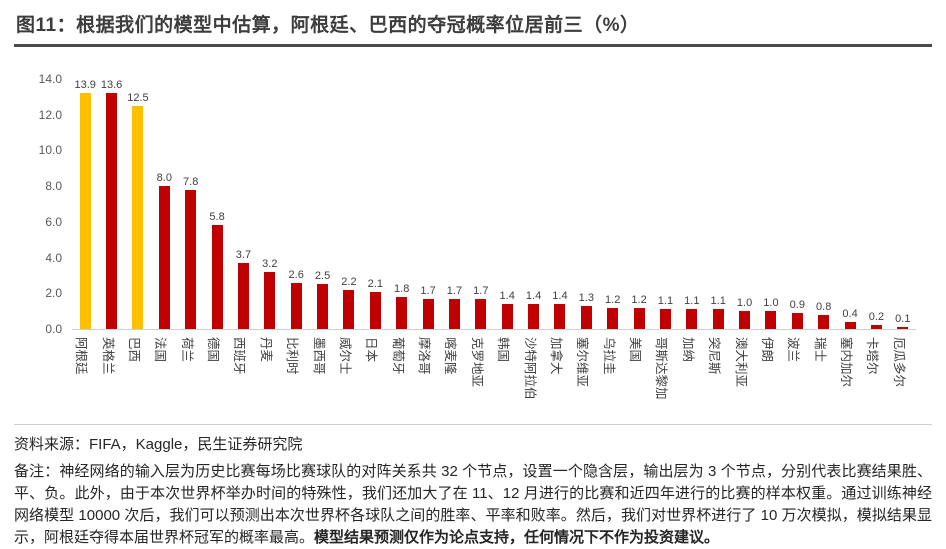 The height and width of the screenshot is (549, 946). Describe the element at coordinates (112, 211) in the screenshot. I see `bar-英格兰` at that location.